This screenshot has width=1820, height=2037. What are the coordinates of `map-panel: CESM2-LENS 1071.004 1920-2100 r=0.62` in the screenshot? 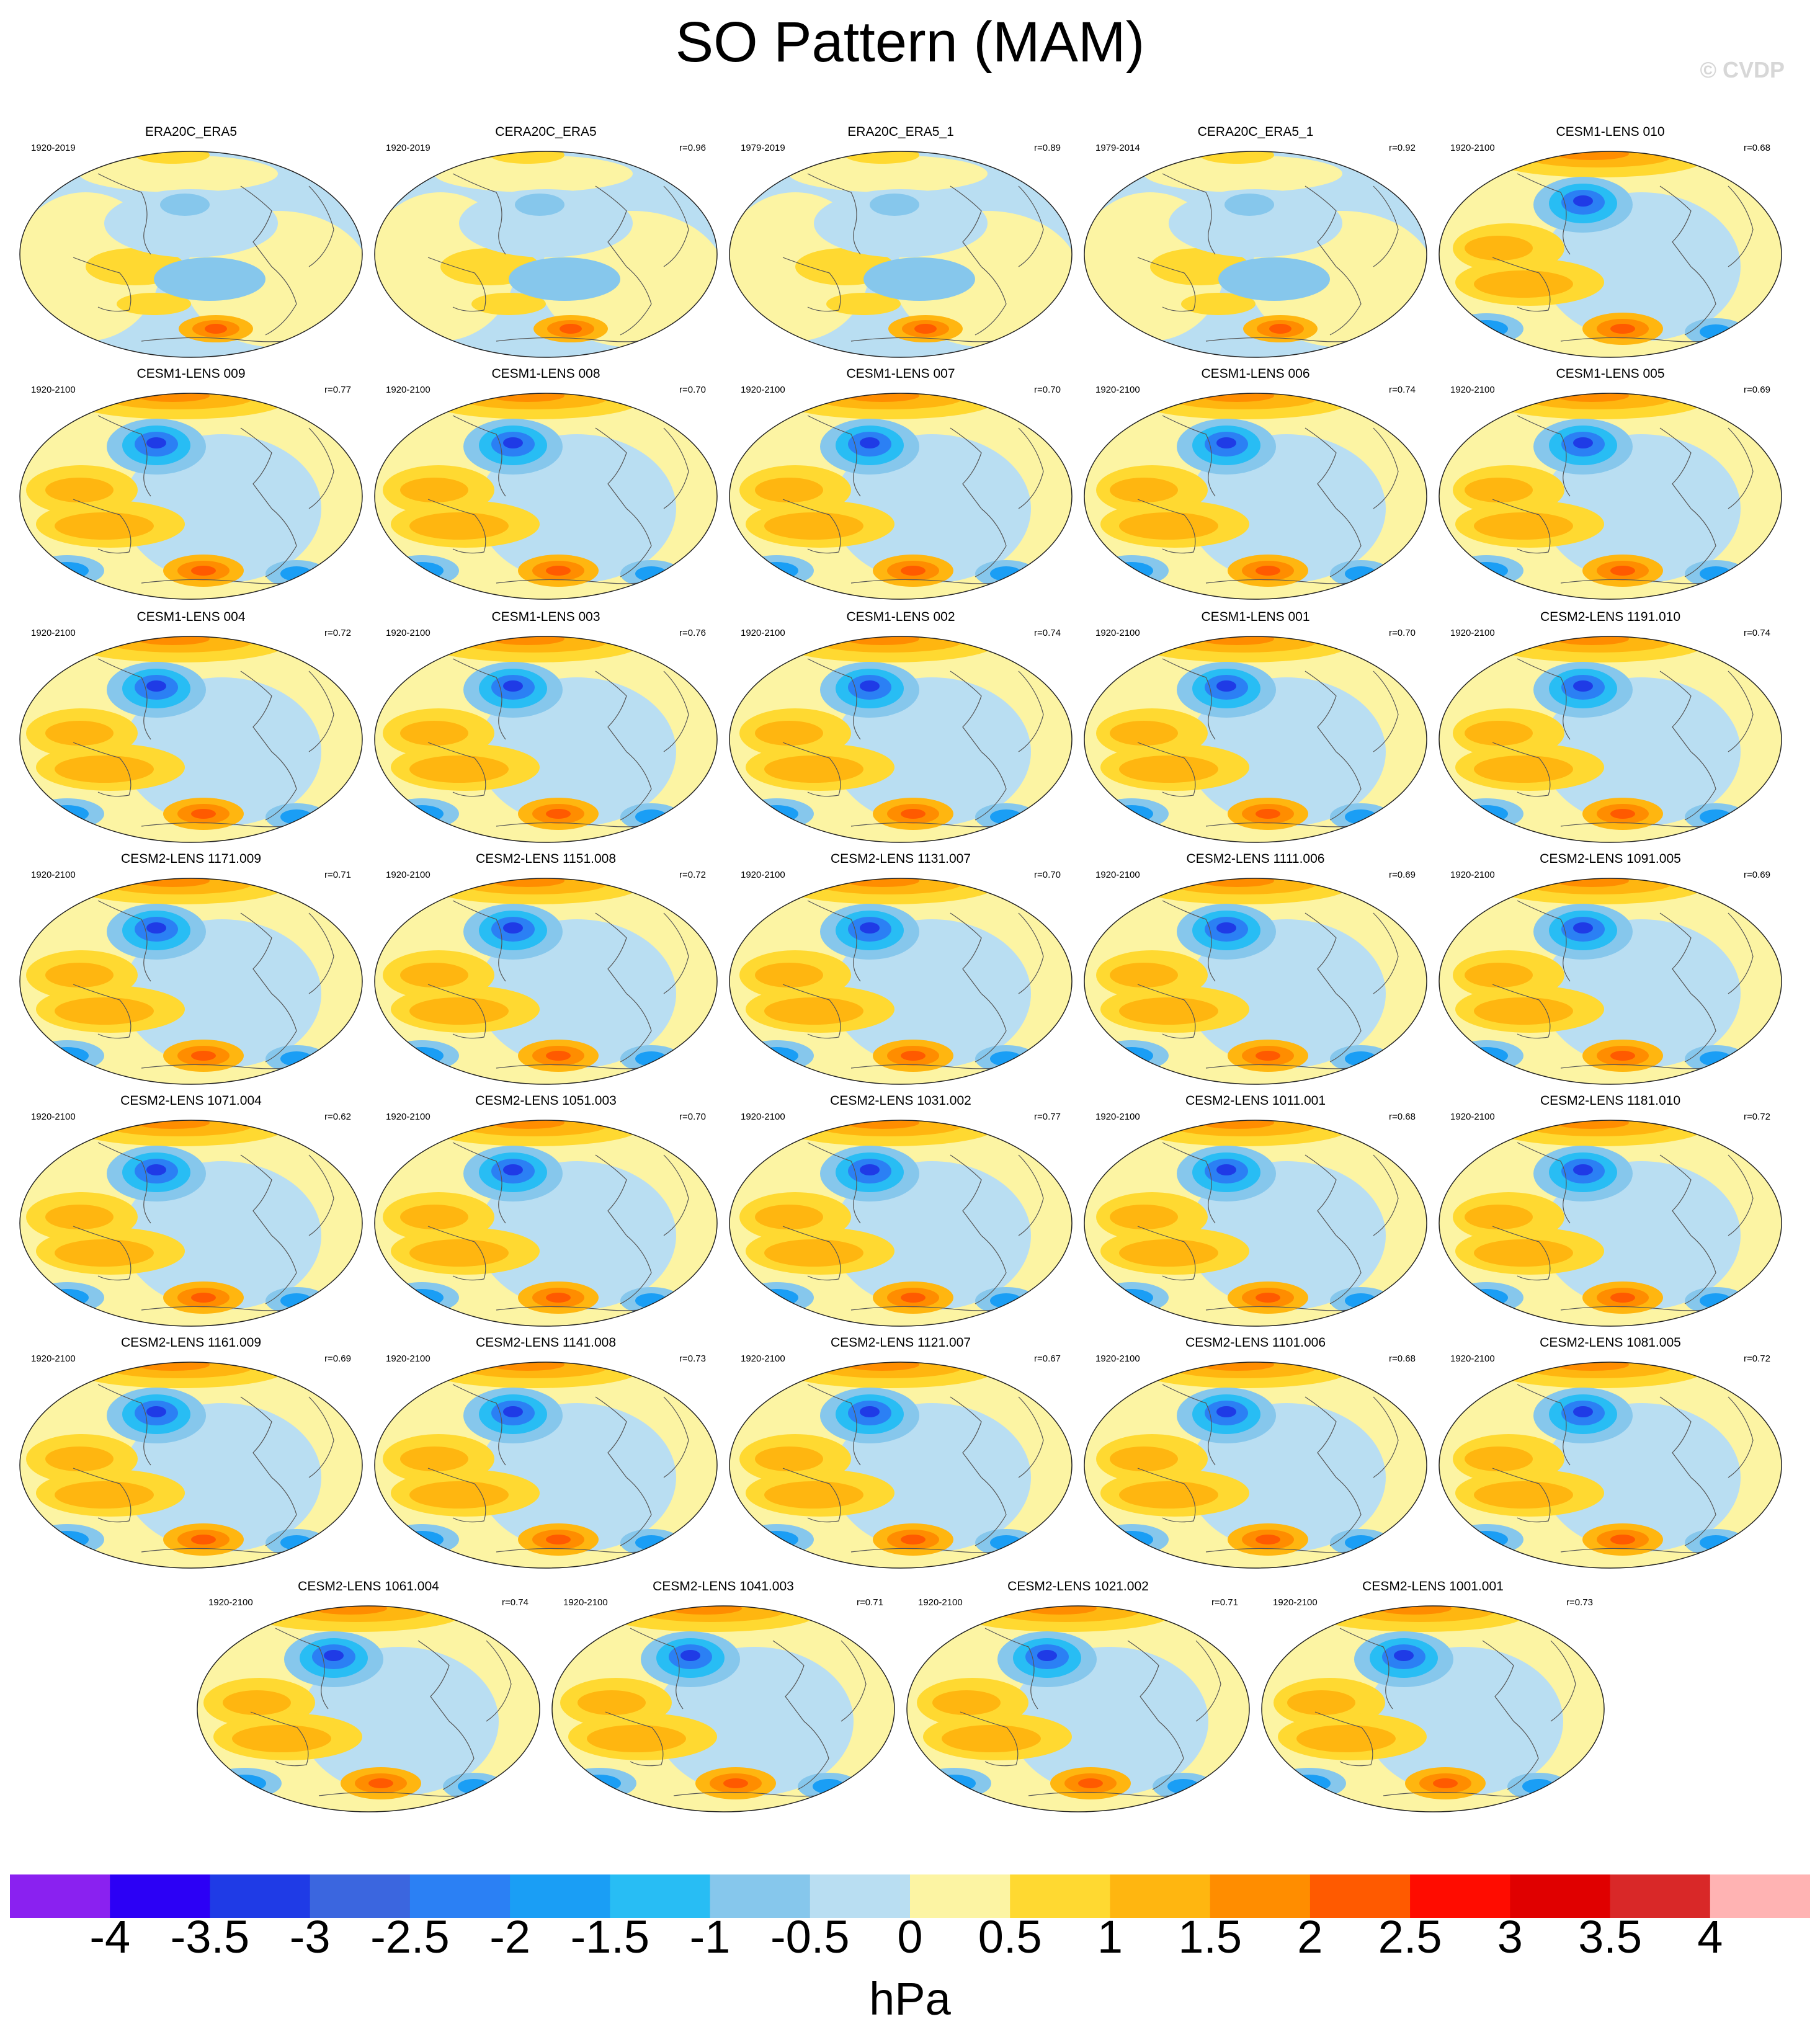 It's located at (191, 1210).